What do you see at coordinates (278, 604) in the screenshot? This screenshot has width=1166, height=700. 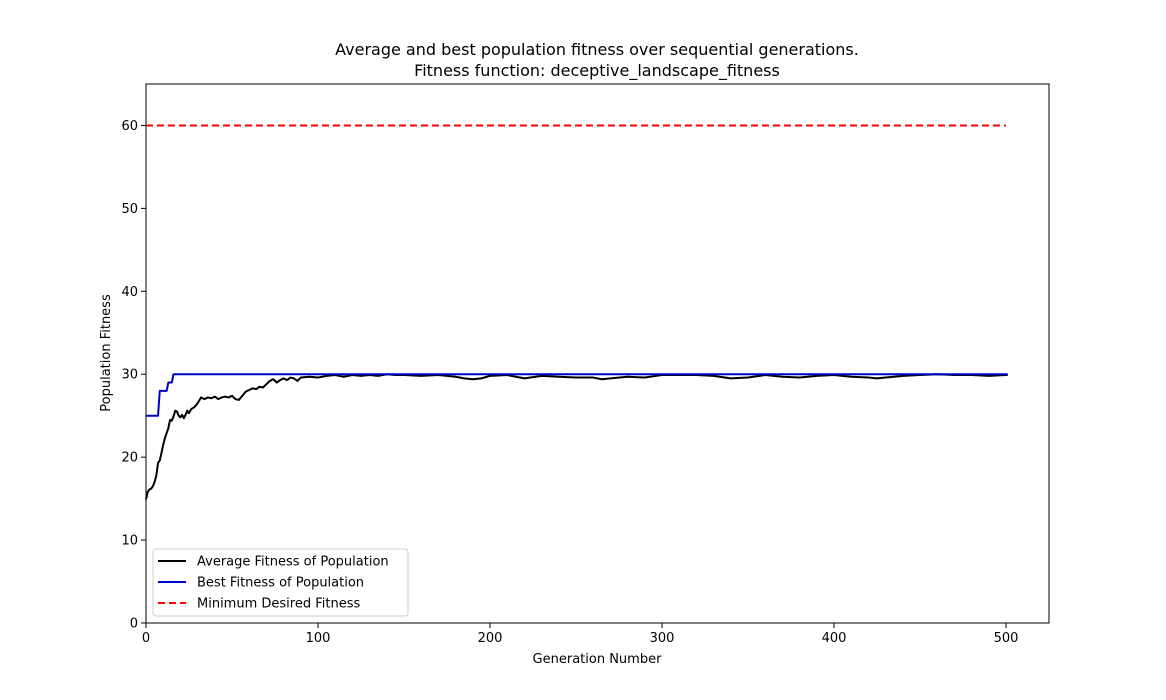 I see `legend-label-minimum-desired-fitness: Minimum Desired Fitness` at bounding box center [278, 604].